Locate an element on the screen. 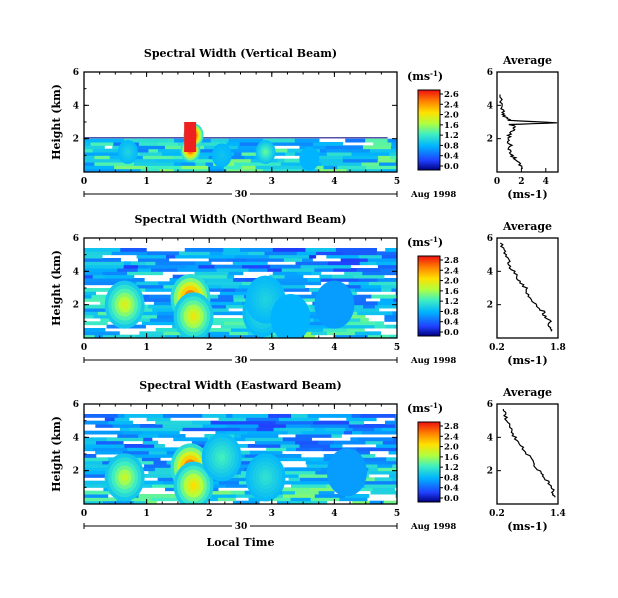  average-profile-line is located at coordinates (529, 453).